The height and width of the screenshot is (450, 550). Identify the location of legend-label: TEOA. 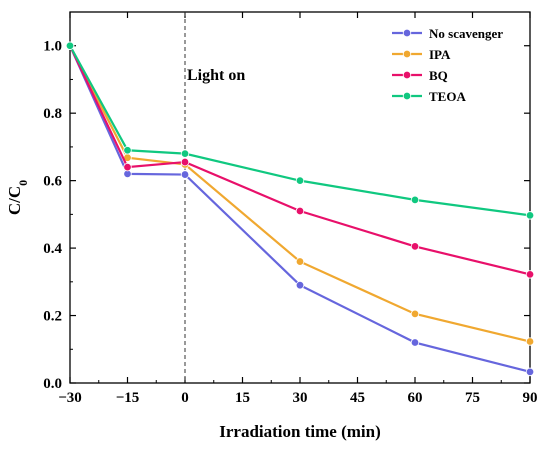
(447, 96).